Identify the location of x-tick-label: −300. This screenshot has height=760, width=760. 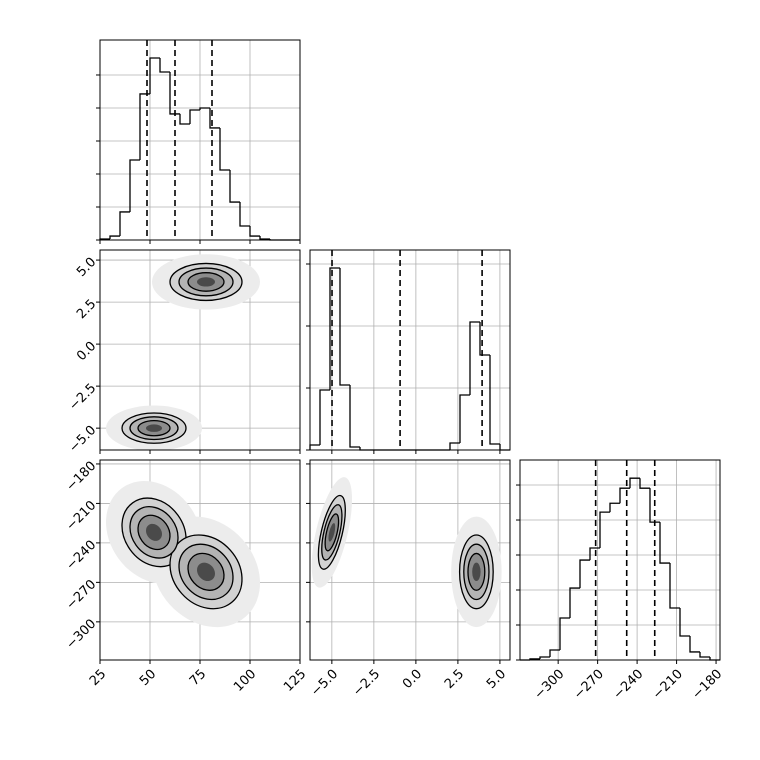
(550, 685).